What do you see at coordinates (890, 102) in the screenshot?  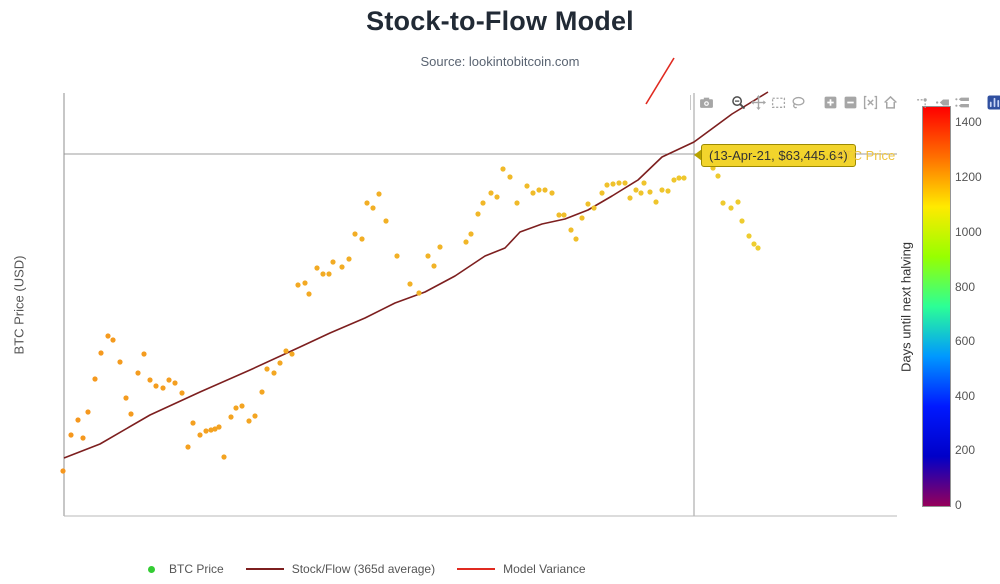 I see `reset-axes-icon` at bounding box center [890, 102].